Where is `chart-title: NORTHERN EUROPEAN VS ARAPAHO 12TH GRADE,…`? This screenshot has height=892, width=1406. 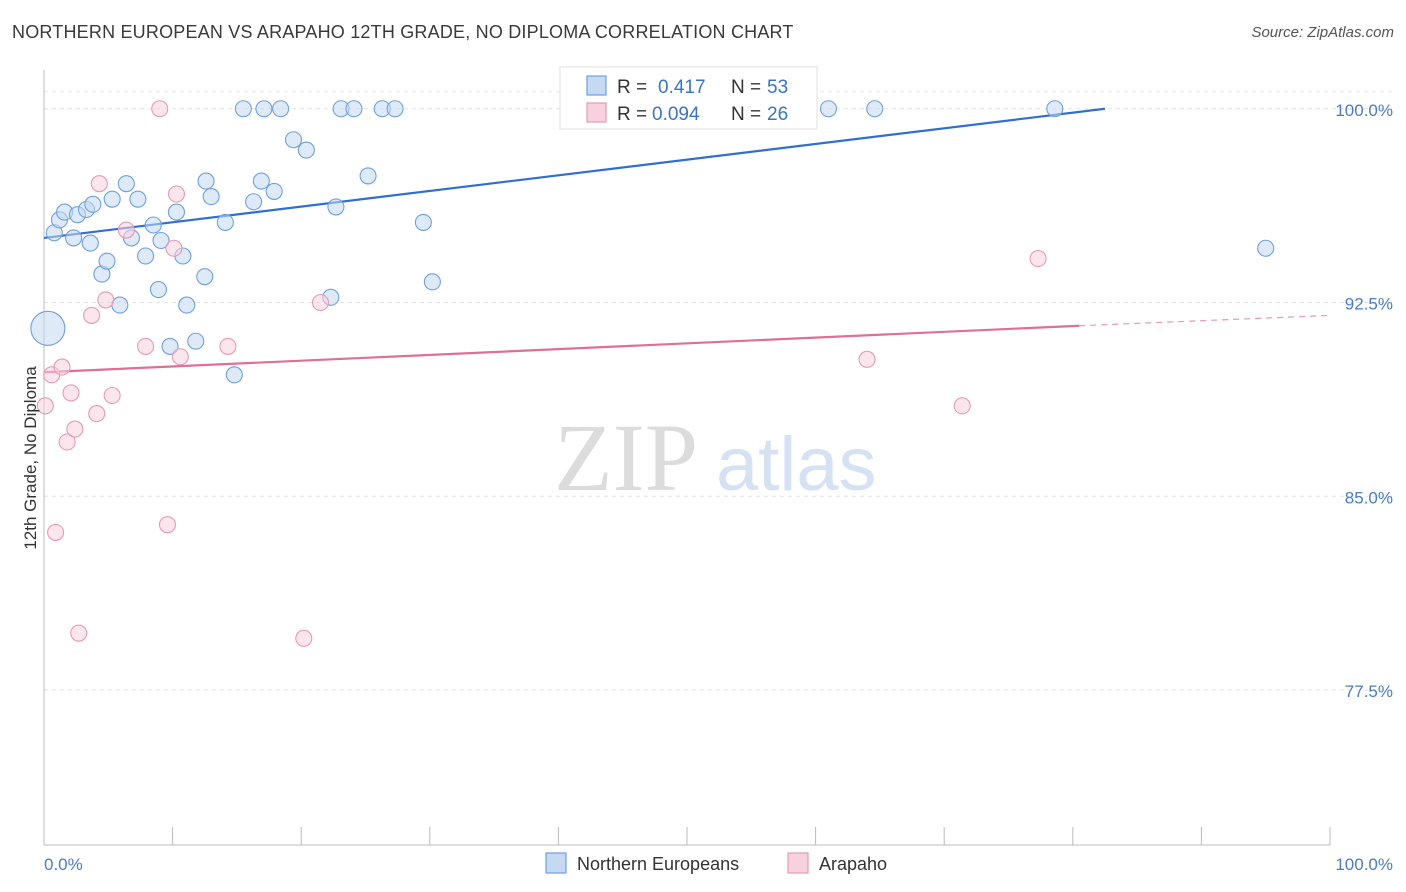 chart-title: NORTHERN EUROPEAN VS ARAPAHO 12TH GRADE,… is located at coordinates (403, 32).